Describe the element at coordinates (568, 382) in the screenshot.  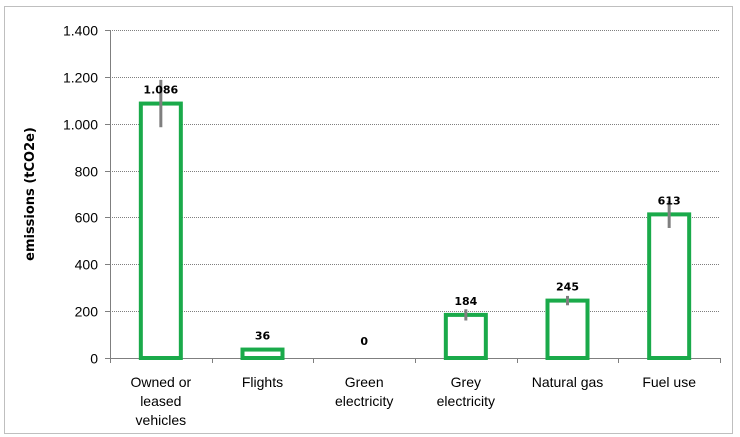
I see `category-label: Natural gas` at that location.